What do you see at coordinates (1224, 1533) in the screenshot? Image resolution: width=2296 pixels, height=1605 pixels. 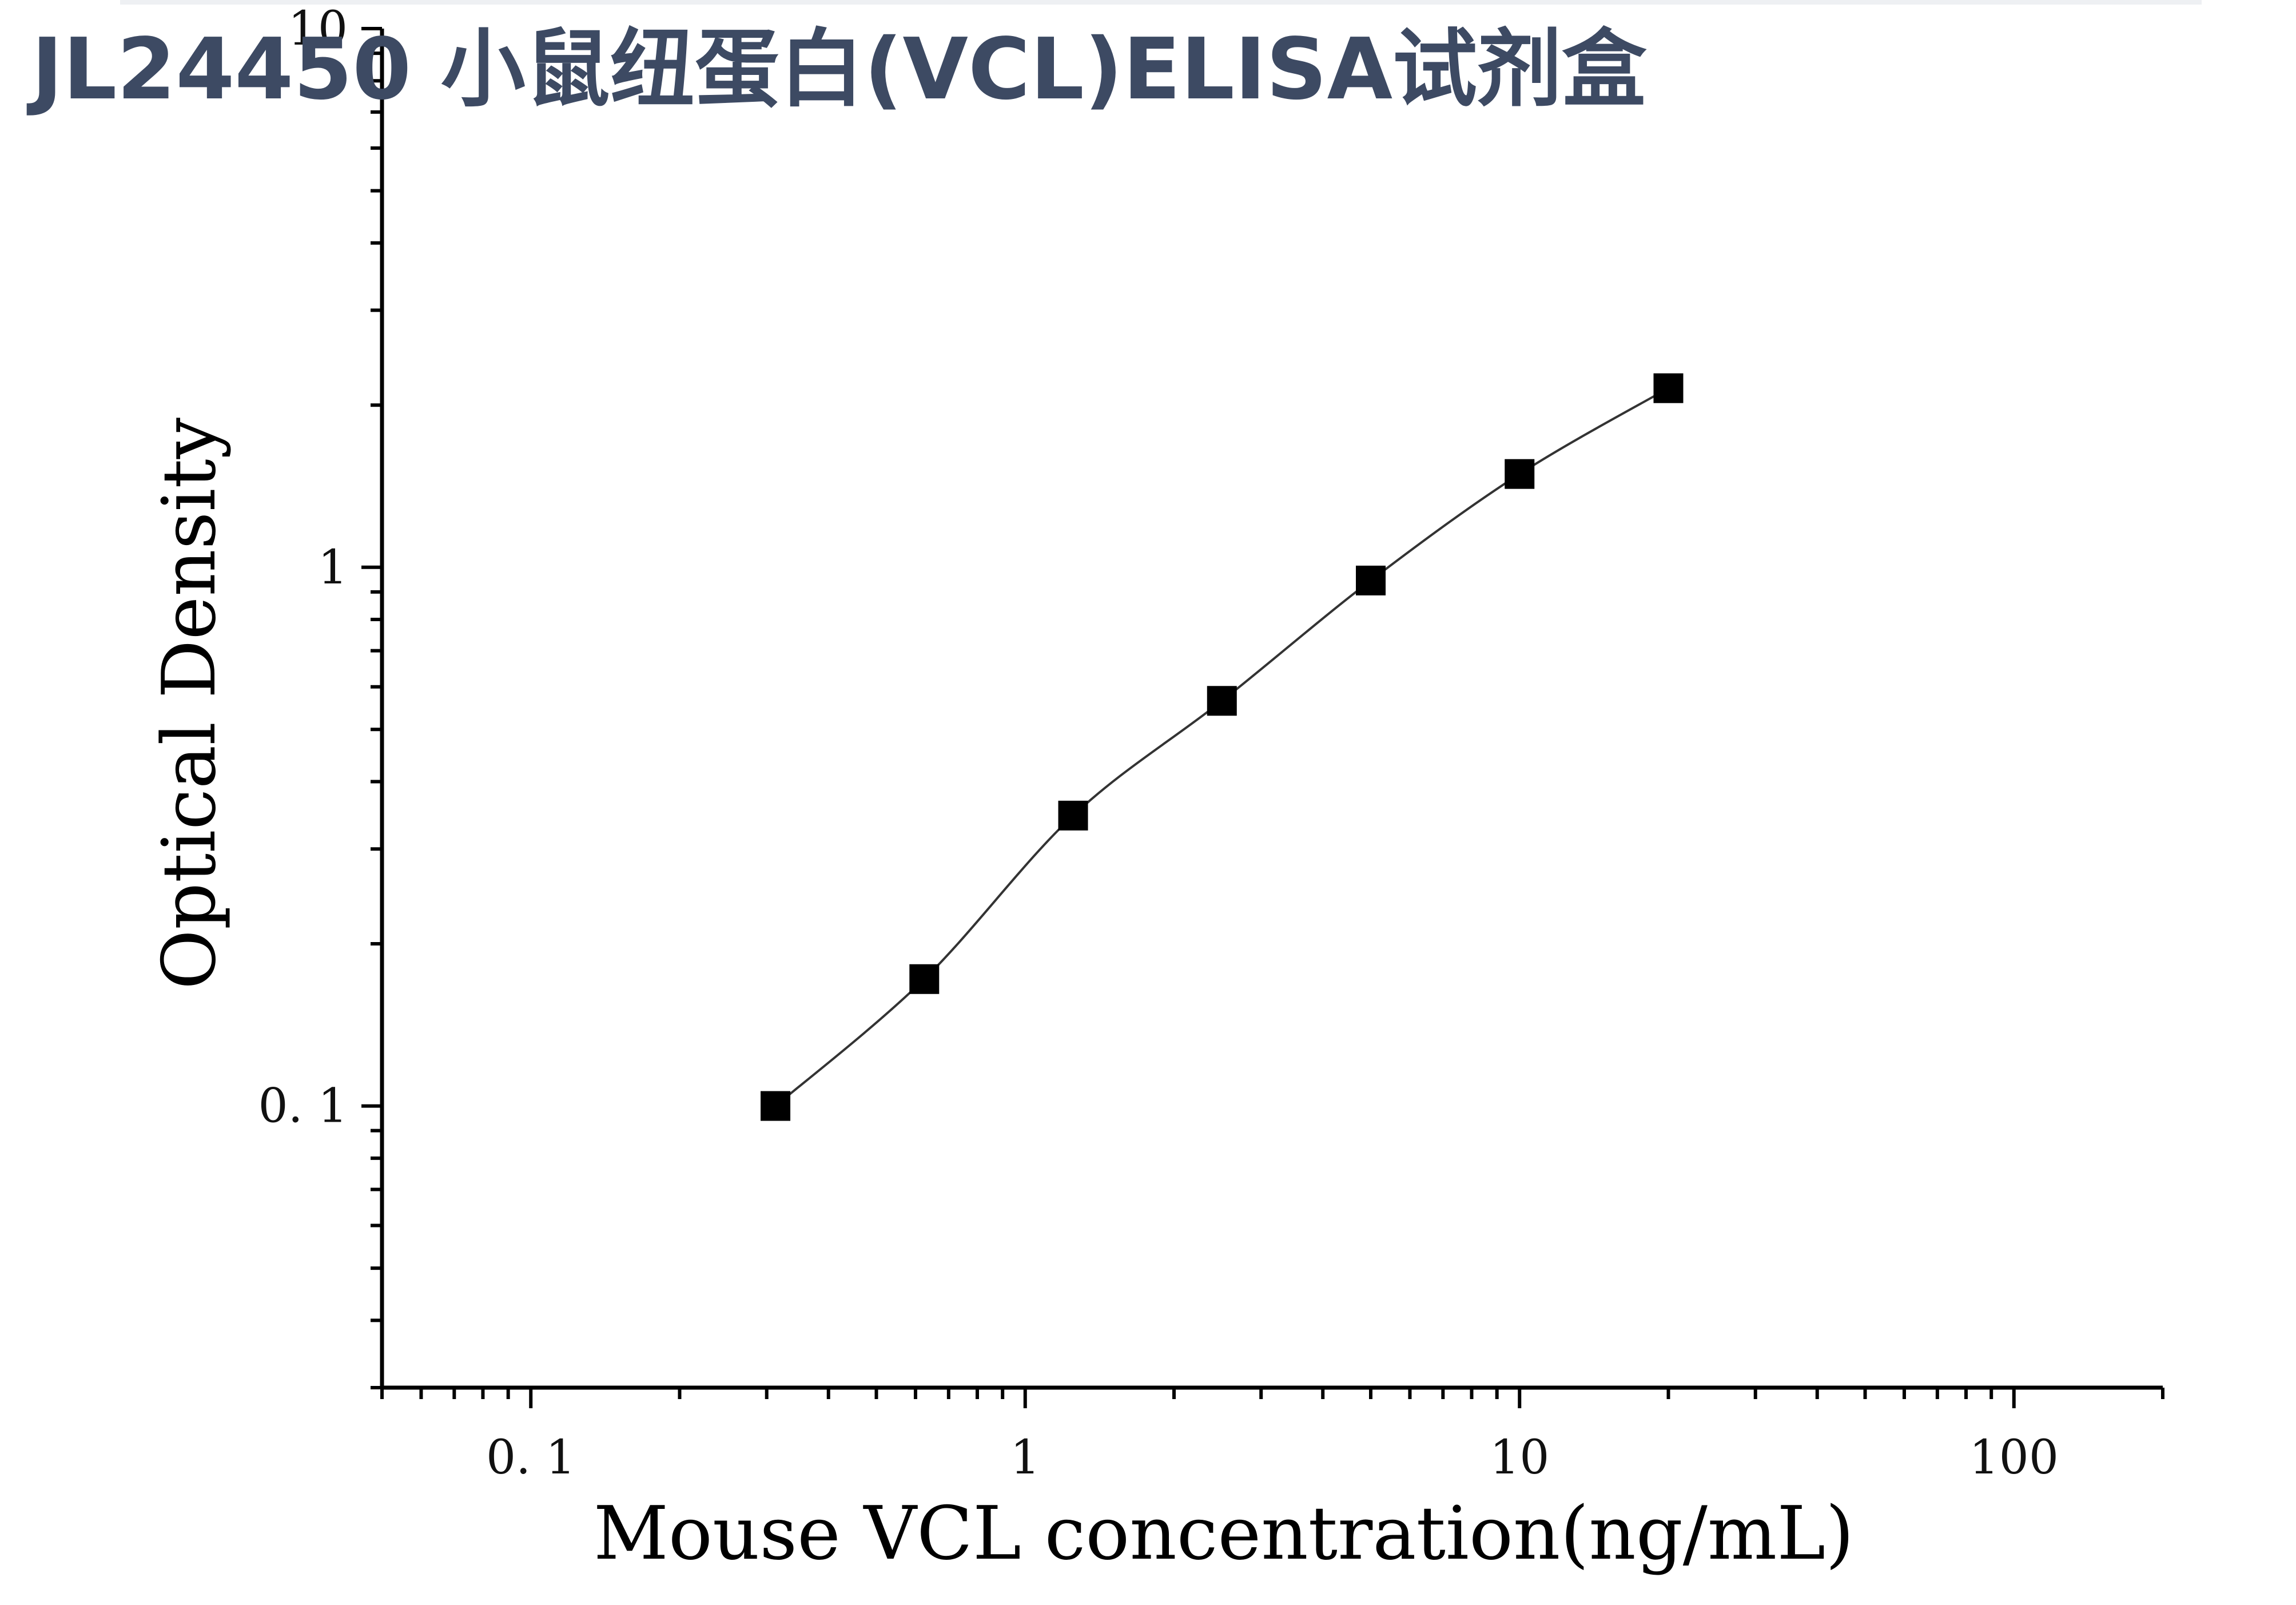 I see `x-axis-title: Mouse VCL concentration(ng/mL)` at bounding box center [1224, 1533].